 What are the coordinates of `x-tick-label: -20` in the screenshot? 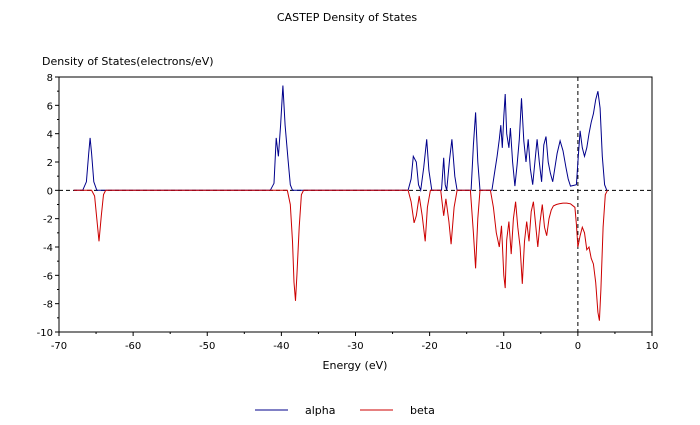 It's located at (429, 346).